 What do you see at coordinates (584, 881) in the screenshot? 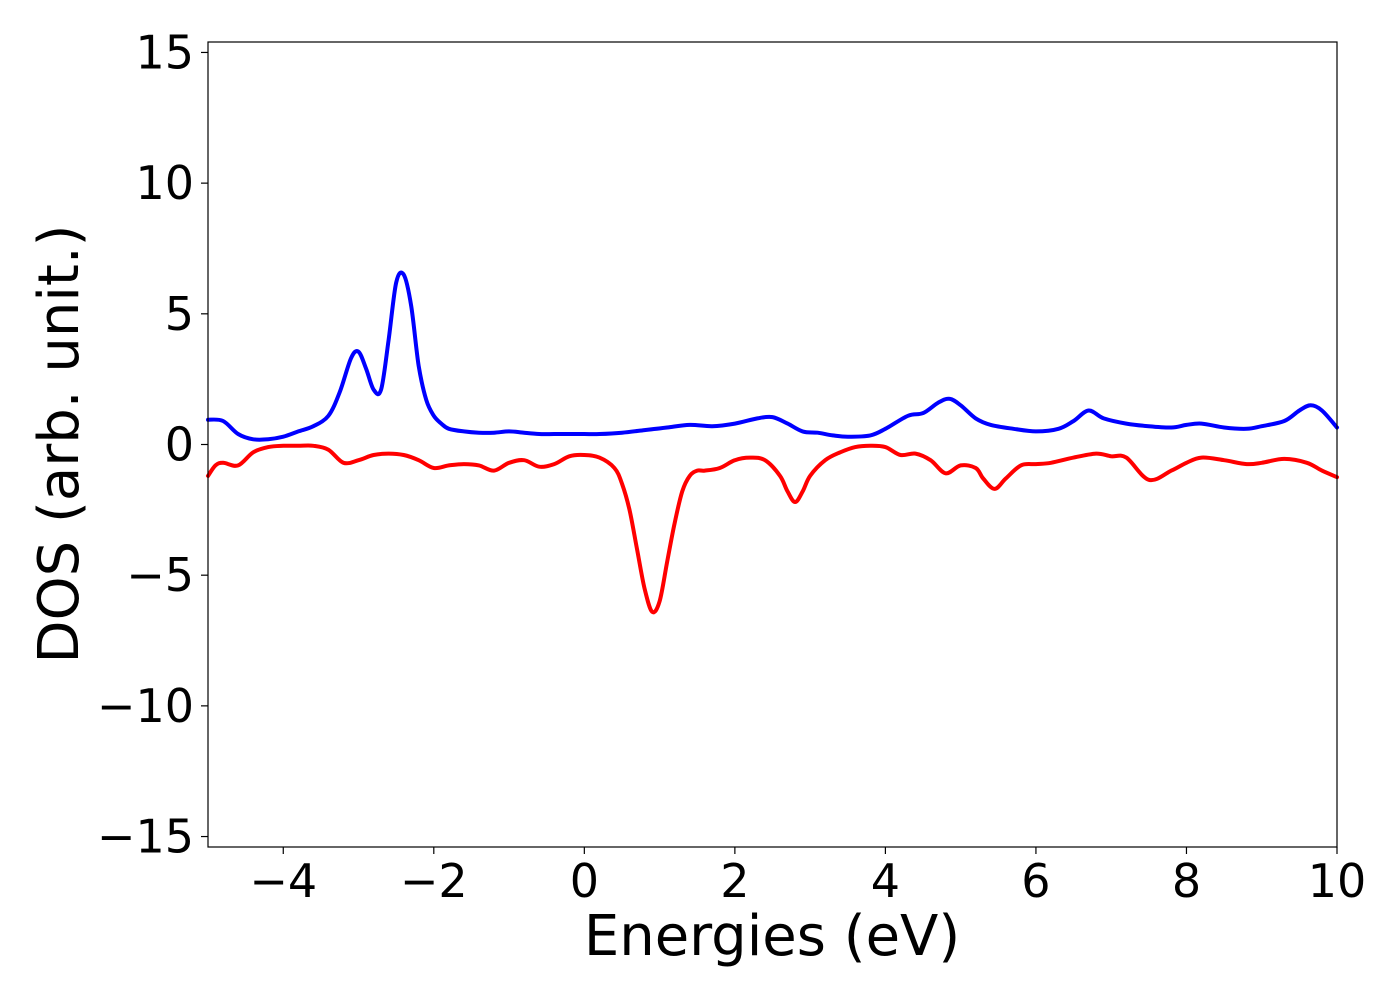
I see `x-tick-label: 0` at bounding box center [584, 881].